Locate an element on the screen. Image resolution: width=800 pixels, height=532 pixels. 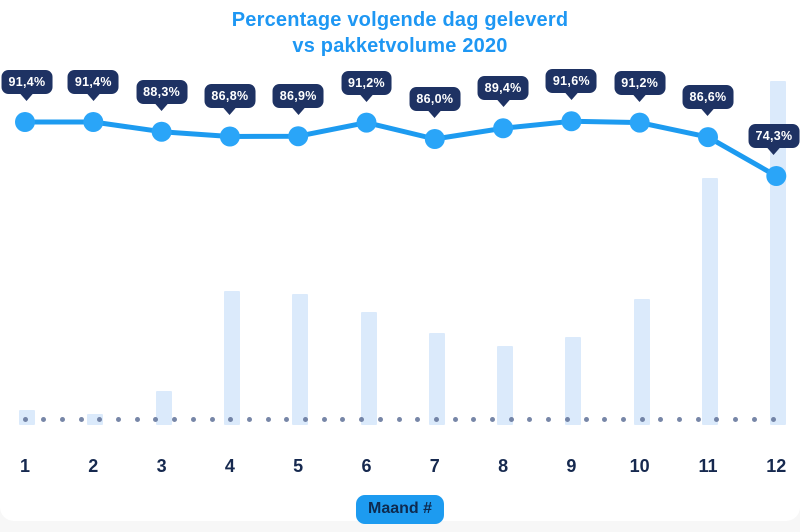
value-badge-month-3: 88,3% is located at coordinates (162, 91).